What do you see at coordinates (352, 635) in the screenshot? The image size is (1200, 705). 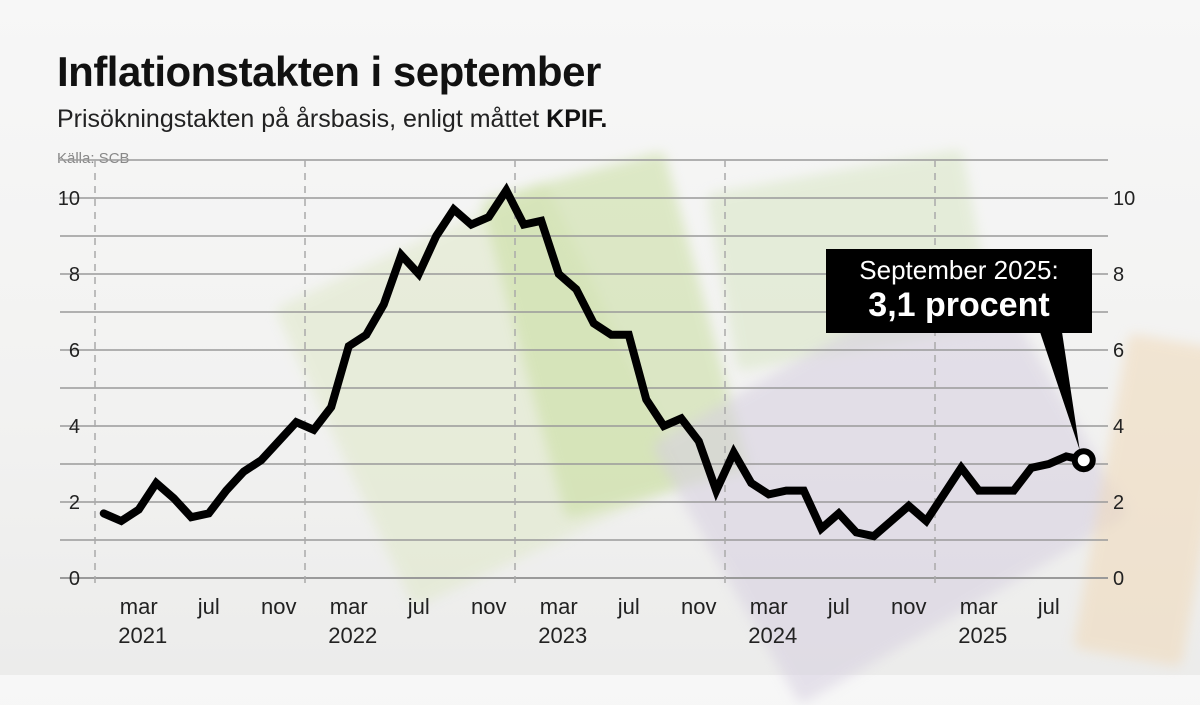 I see `x-year-label: 2022` at bounding box center [352, 635].